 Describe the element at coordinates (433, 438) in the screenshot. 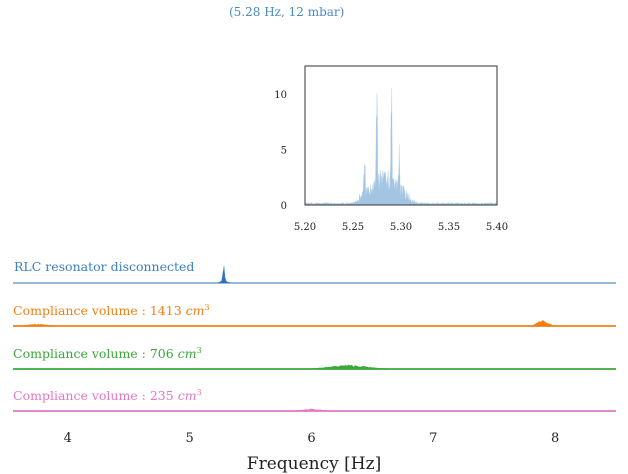

I see `x-tick-label: 7` at that location.